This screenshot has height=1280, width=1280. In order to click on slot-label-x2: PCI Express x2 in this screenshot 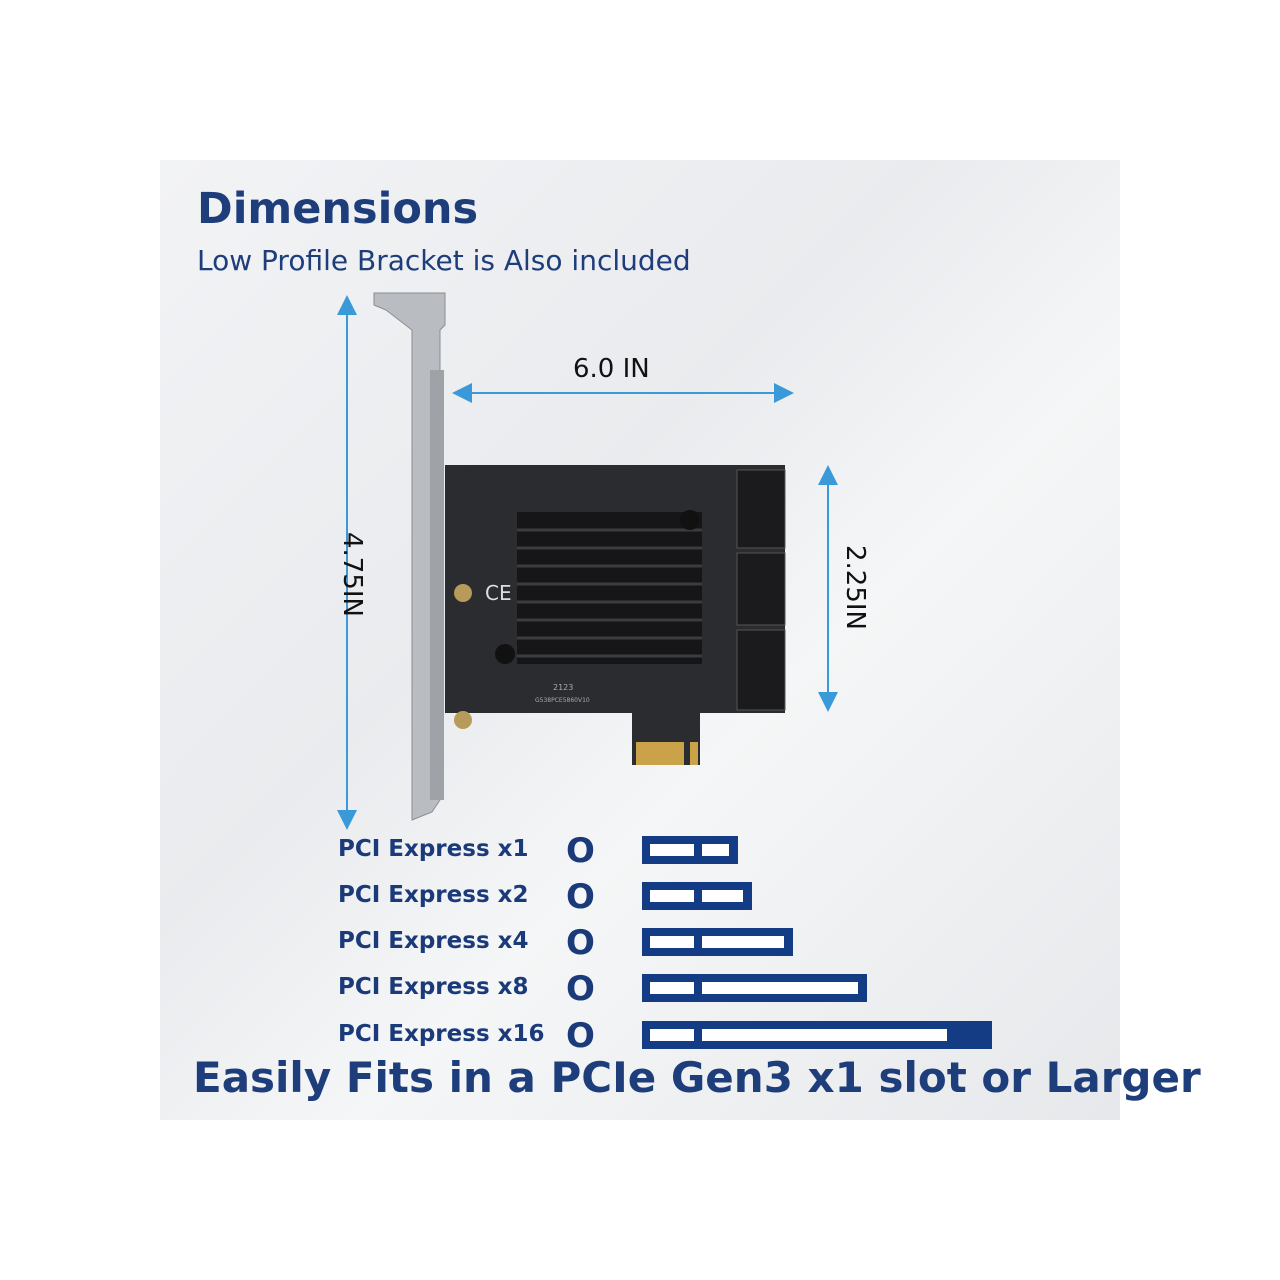, I will do `click(433, 895)`.